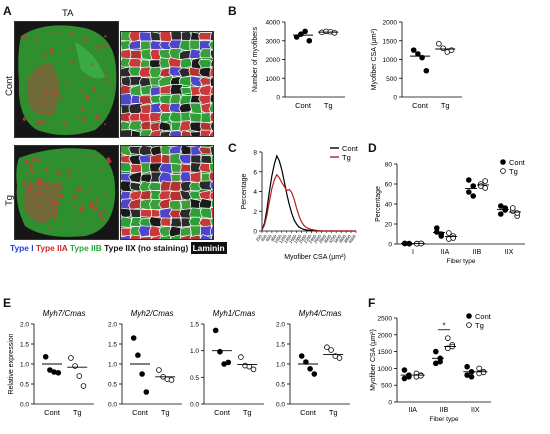 The image size is (550, 434). Describe the element at coordinates (323, 238) in the screenshot. I see `C-x-tick-label: 2800` at that location.